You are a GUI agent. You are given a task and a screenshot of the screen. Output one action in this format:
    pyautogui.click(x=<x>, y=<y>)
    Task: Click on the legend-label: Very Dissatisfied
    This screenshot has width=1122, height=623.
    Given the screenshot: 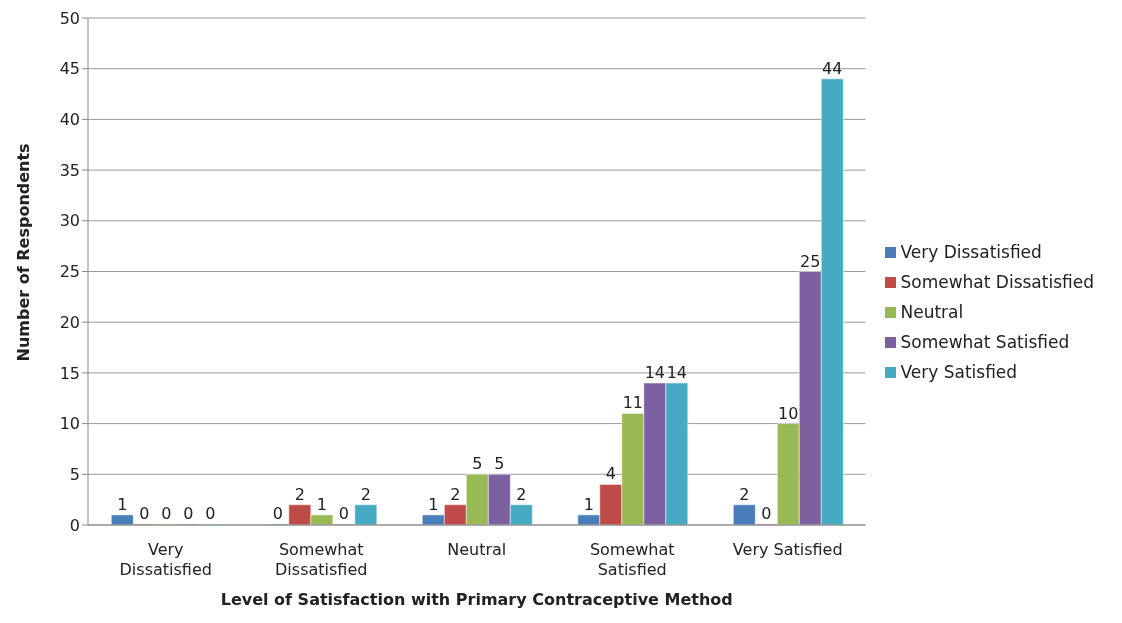 What is the action you would take?
    pyautogui.click(x=971, y=251)
    